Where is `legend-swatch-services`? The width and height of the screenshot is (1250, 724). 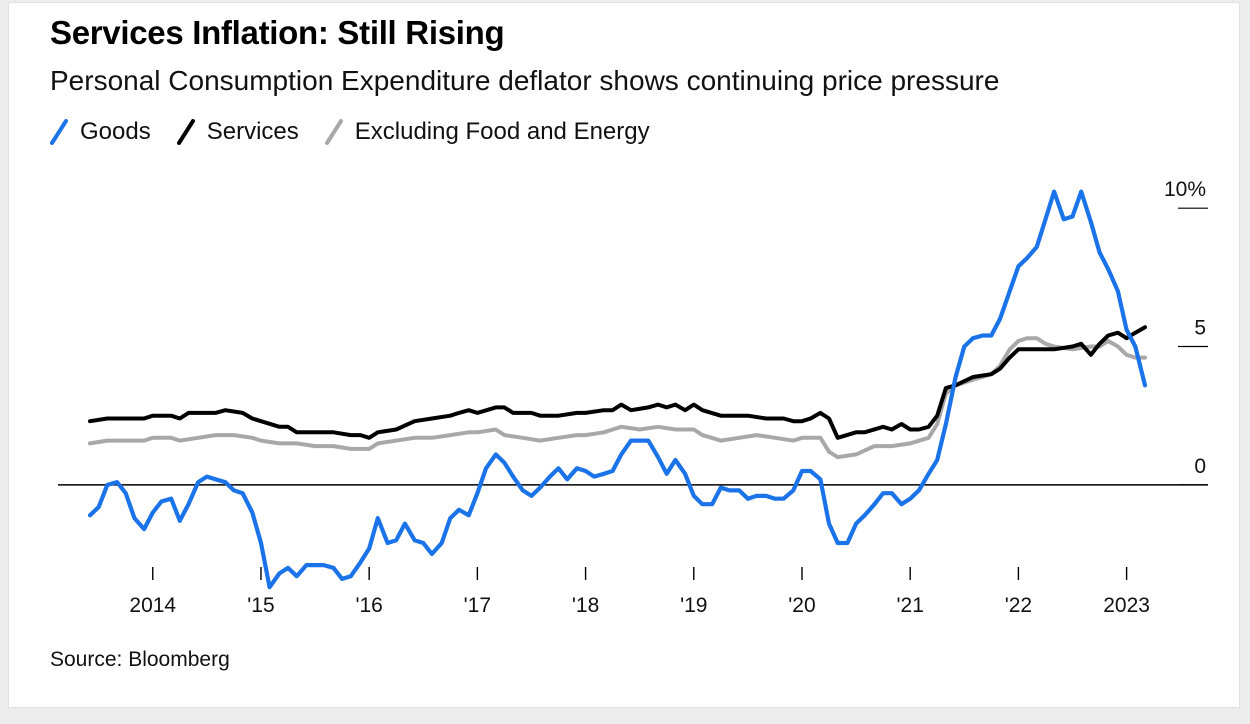 legend-swatch-services is located at coordinates (185, 132).